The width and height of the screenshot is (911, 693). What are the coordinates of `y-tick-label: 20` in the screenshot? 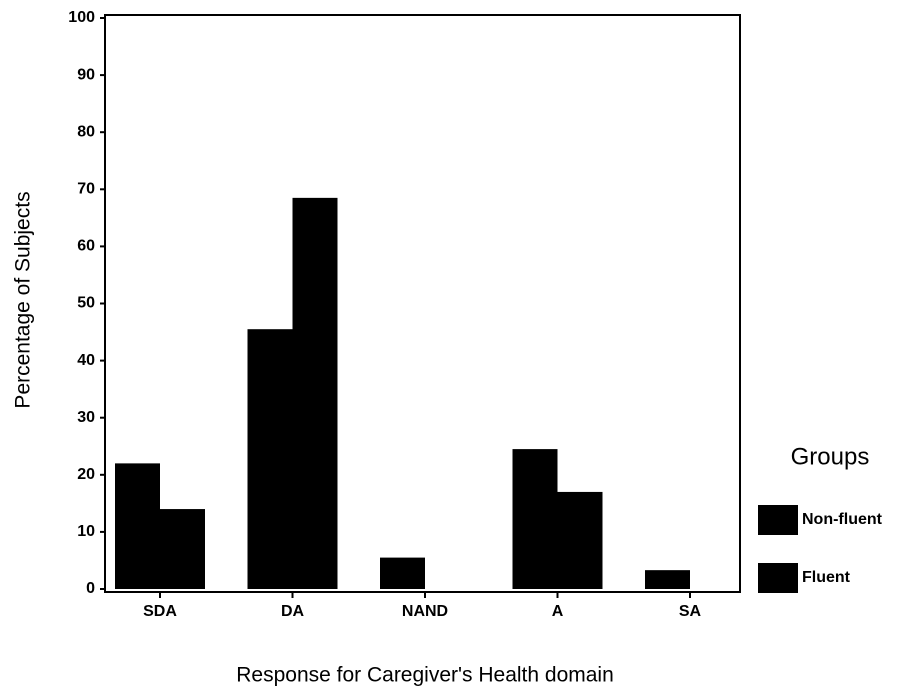 It's located at (86, 474).